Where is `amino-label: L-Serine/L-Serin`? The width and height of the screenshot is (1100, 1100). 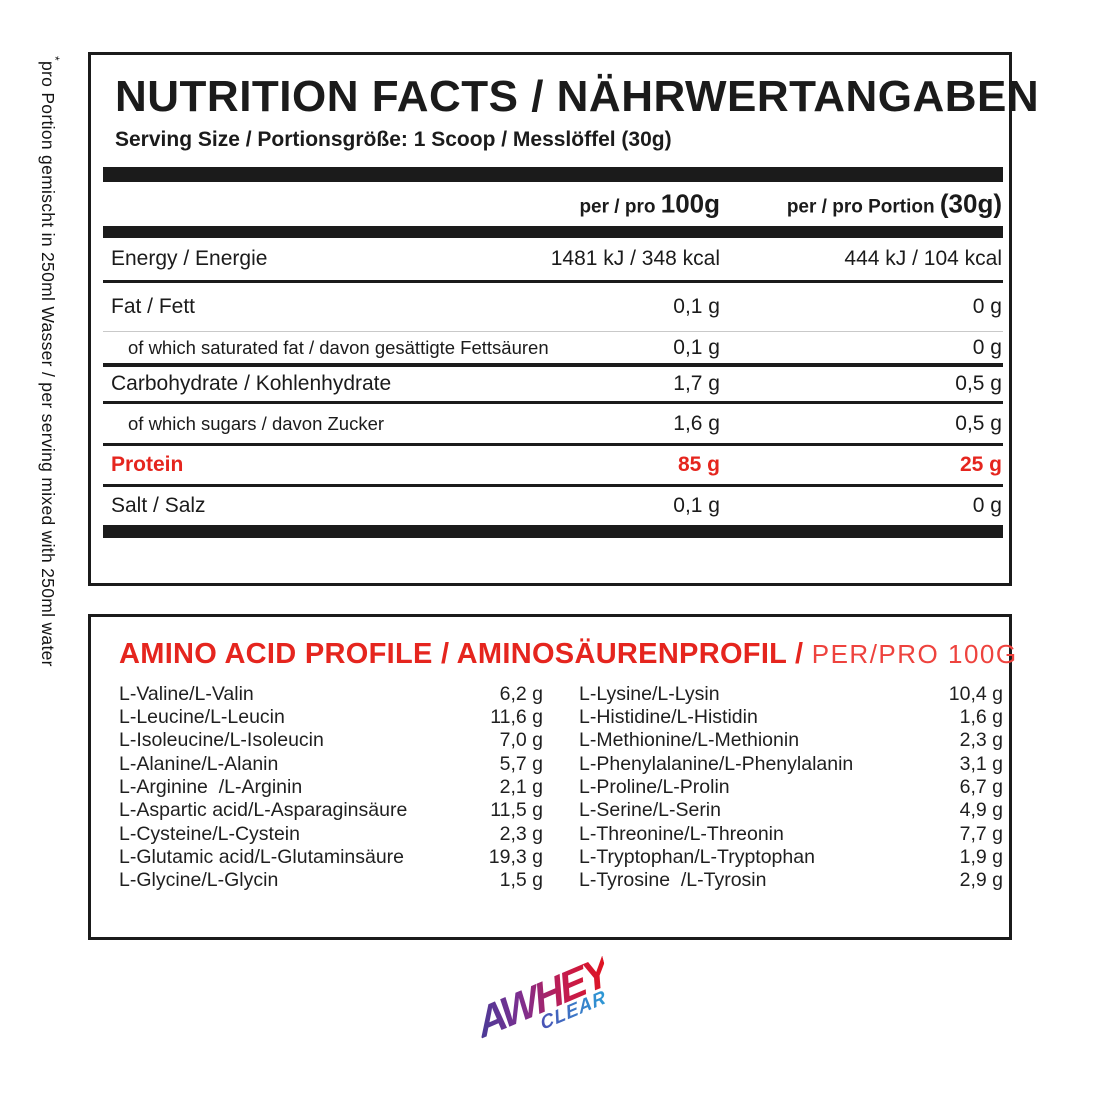 amino-label: L-Serine/L-Serin is located at coordinates (650, 810).